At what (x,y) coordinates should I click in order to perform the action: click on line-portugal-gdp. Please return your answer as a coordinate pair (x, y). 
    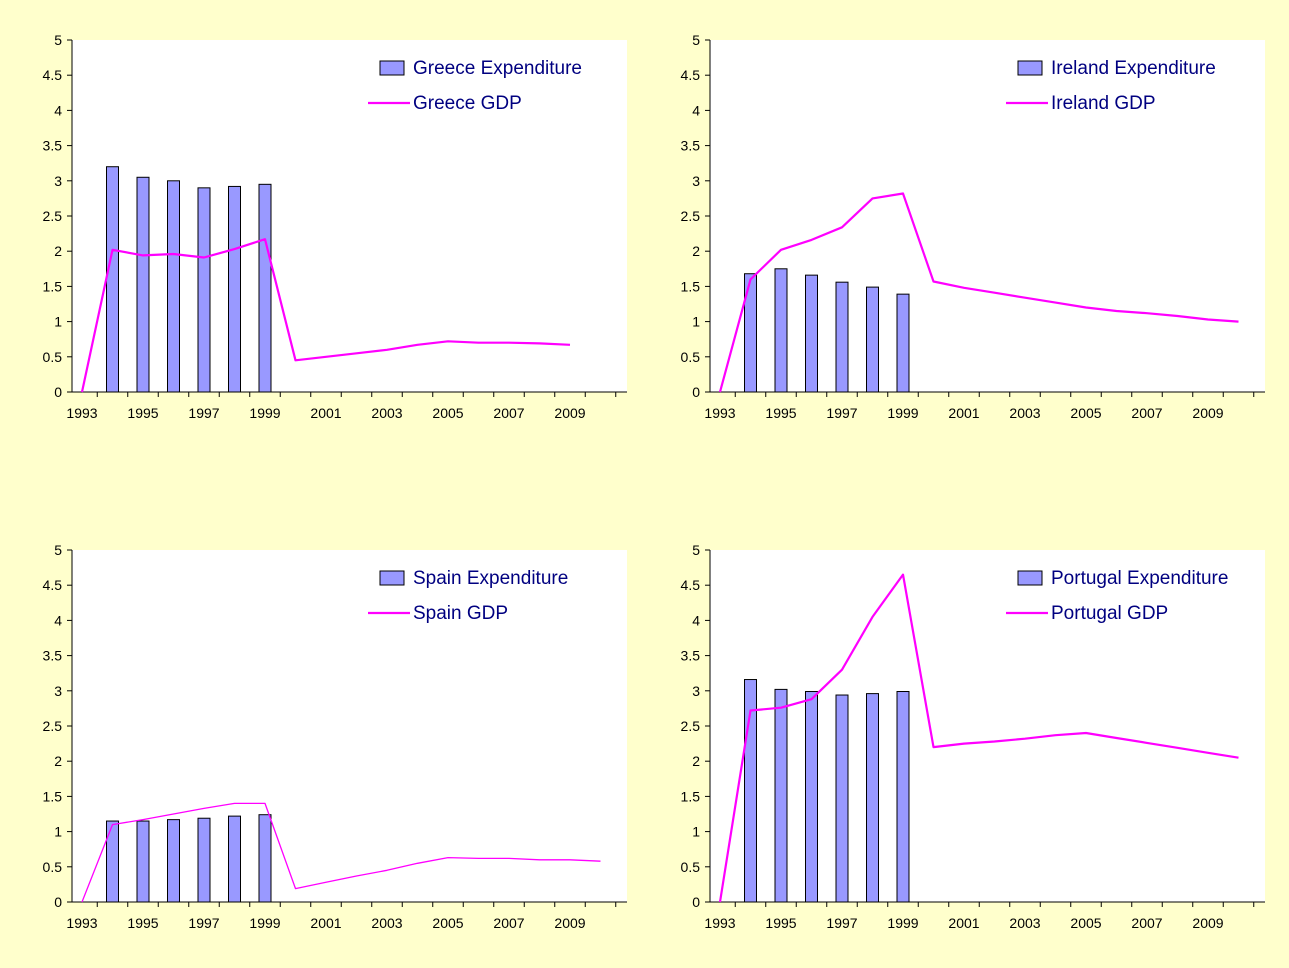
    Looking at the image, I should click on (978, 738).